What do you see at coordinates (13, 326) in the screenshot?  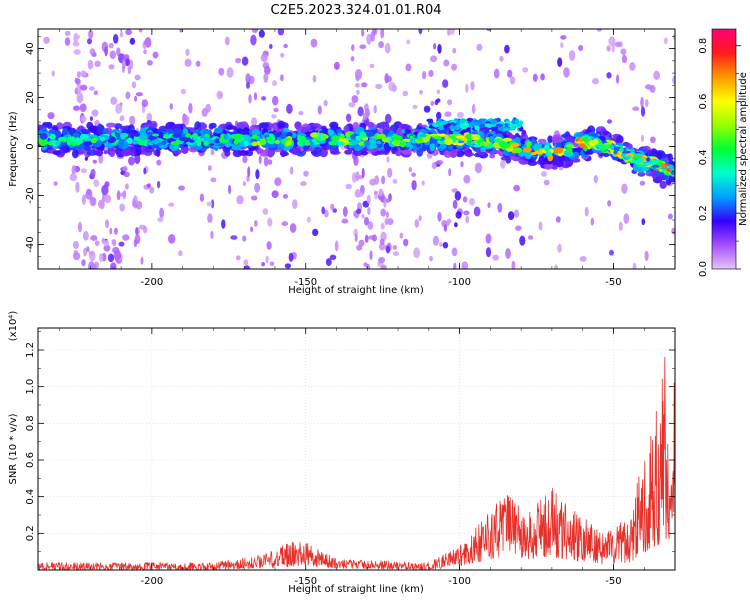 I see `snr-multiplier: (x10⁴)` at bounding box center [13, 326].